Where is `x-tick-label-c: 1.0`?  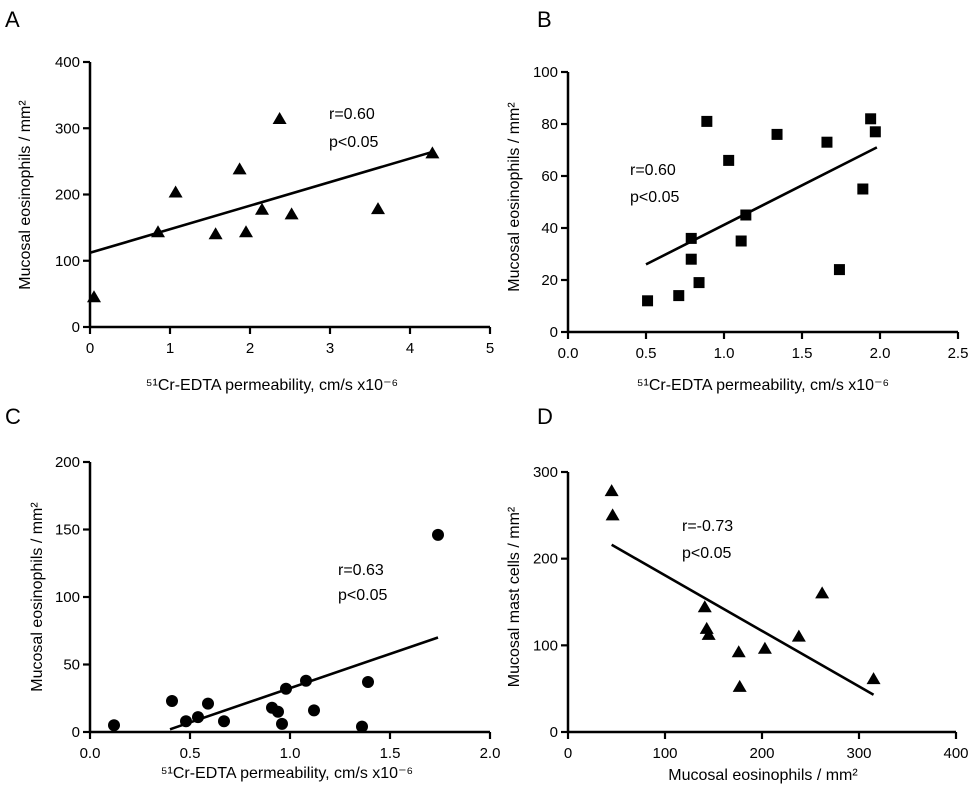 x-tick-label-c: 1.0 is located at coordinates (290, 753).